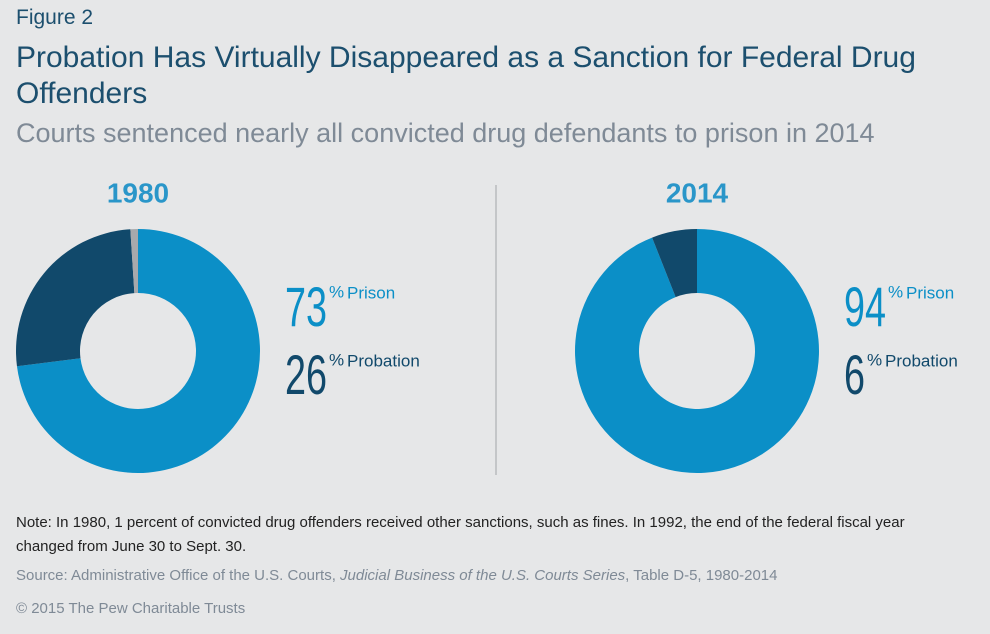 The width and height of the screenshot is (990, 634). Describe the element at coordinates (854, 374) in the screenshot. I see `legend-value: 6` at that location.